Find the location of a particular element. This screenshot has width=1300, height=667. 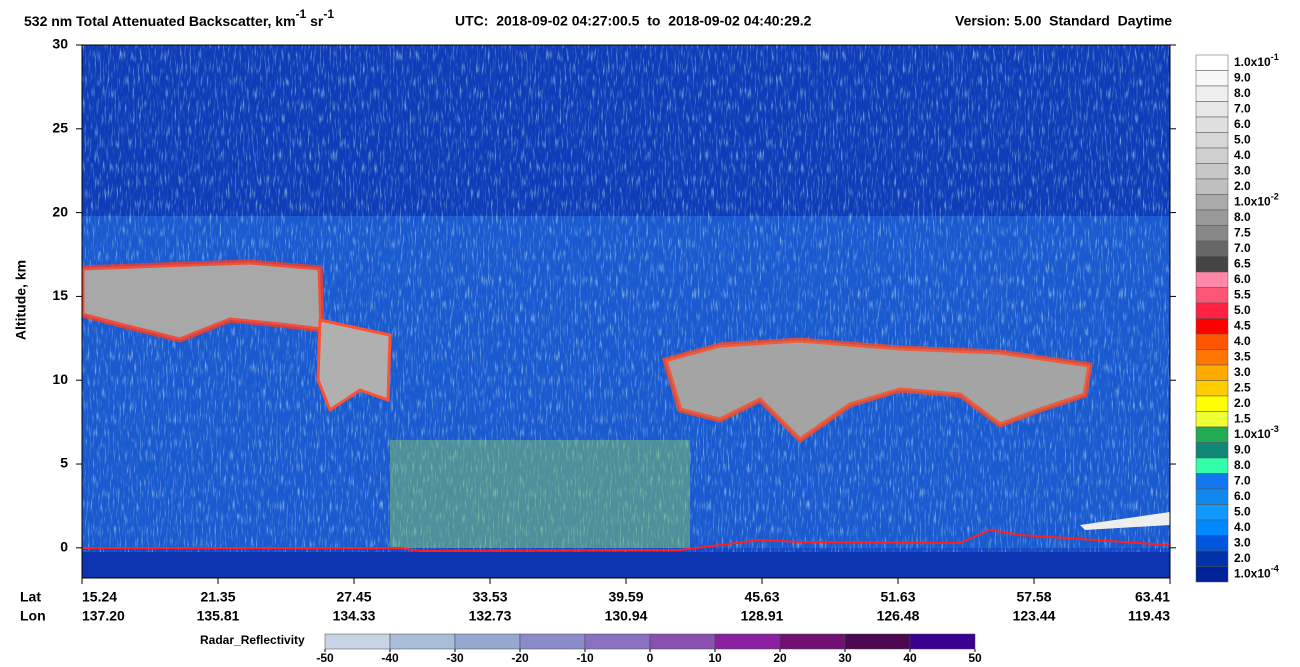

x-tick-label: 63.41 is located at coordinates (1152, 597).